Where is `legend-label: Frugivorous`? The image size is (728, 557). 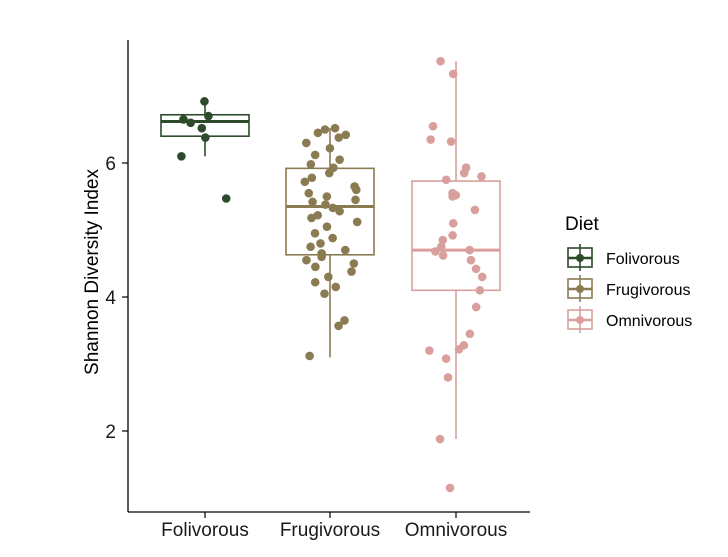 legend-label: Frugivorous is located at coordinates (648, 290).